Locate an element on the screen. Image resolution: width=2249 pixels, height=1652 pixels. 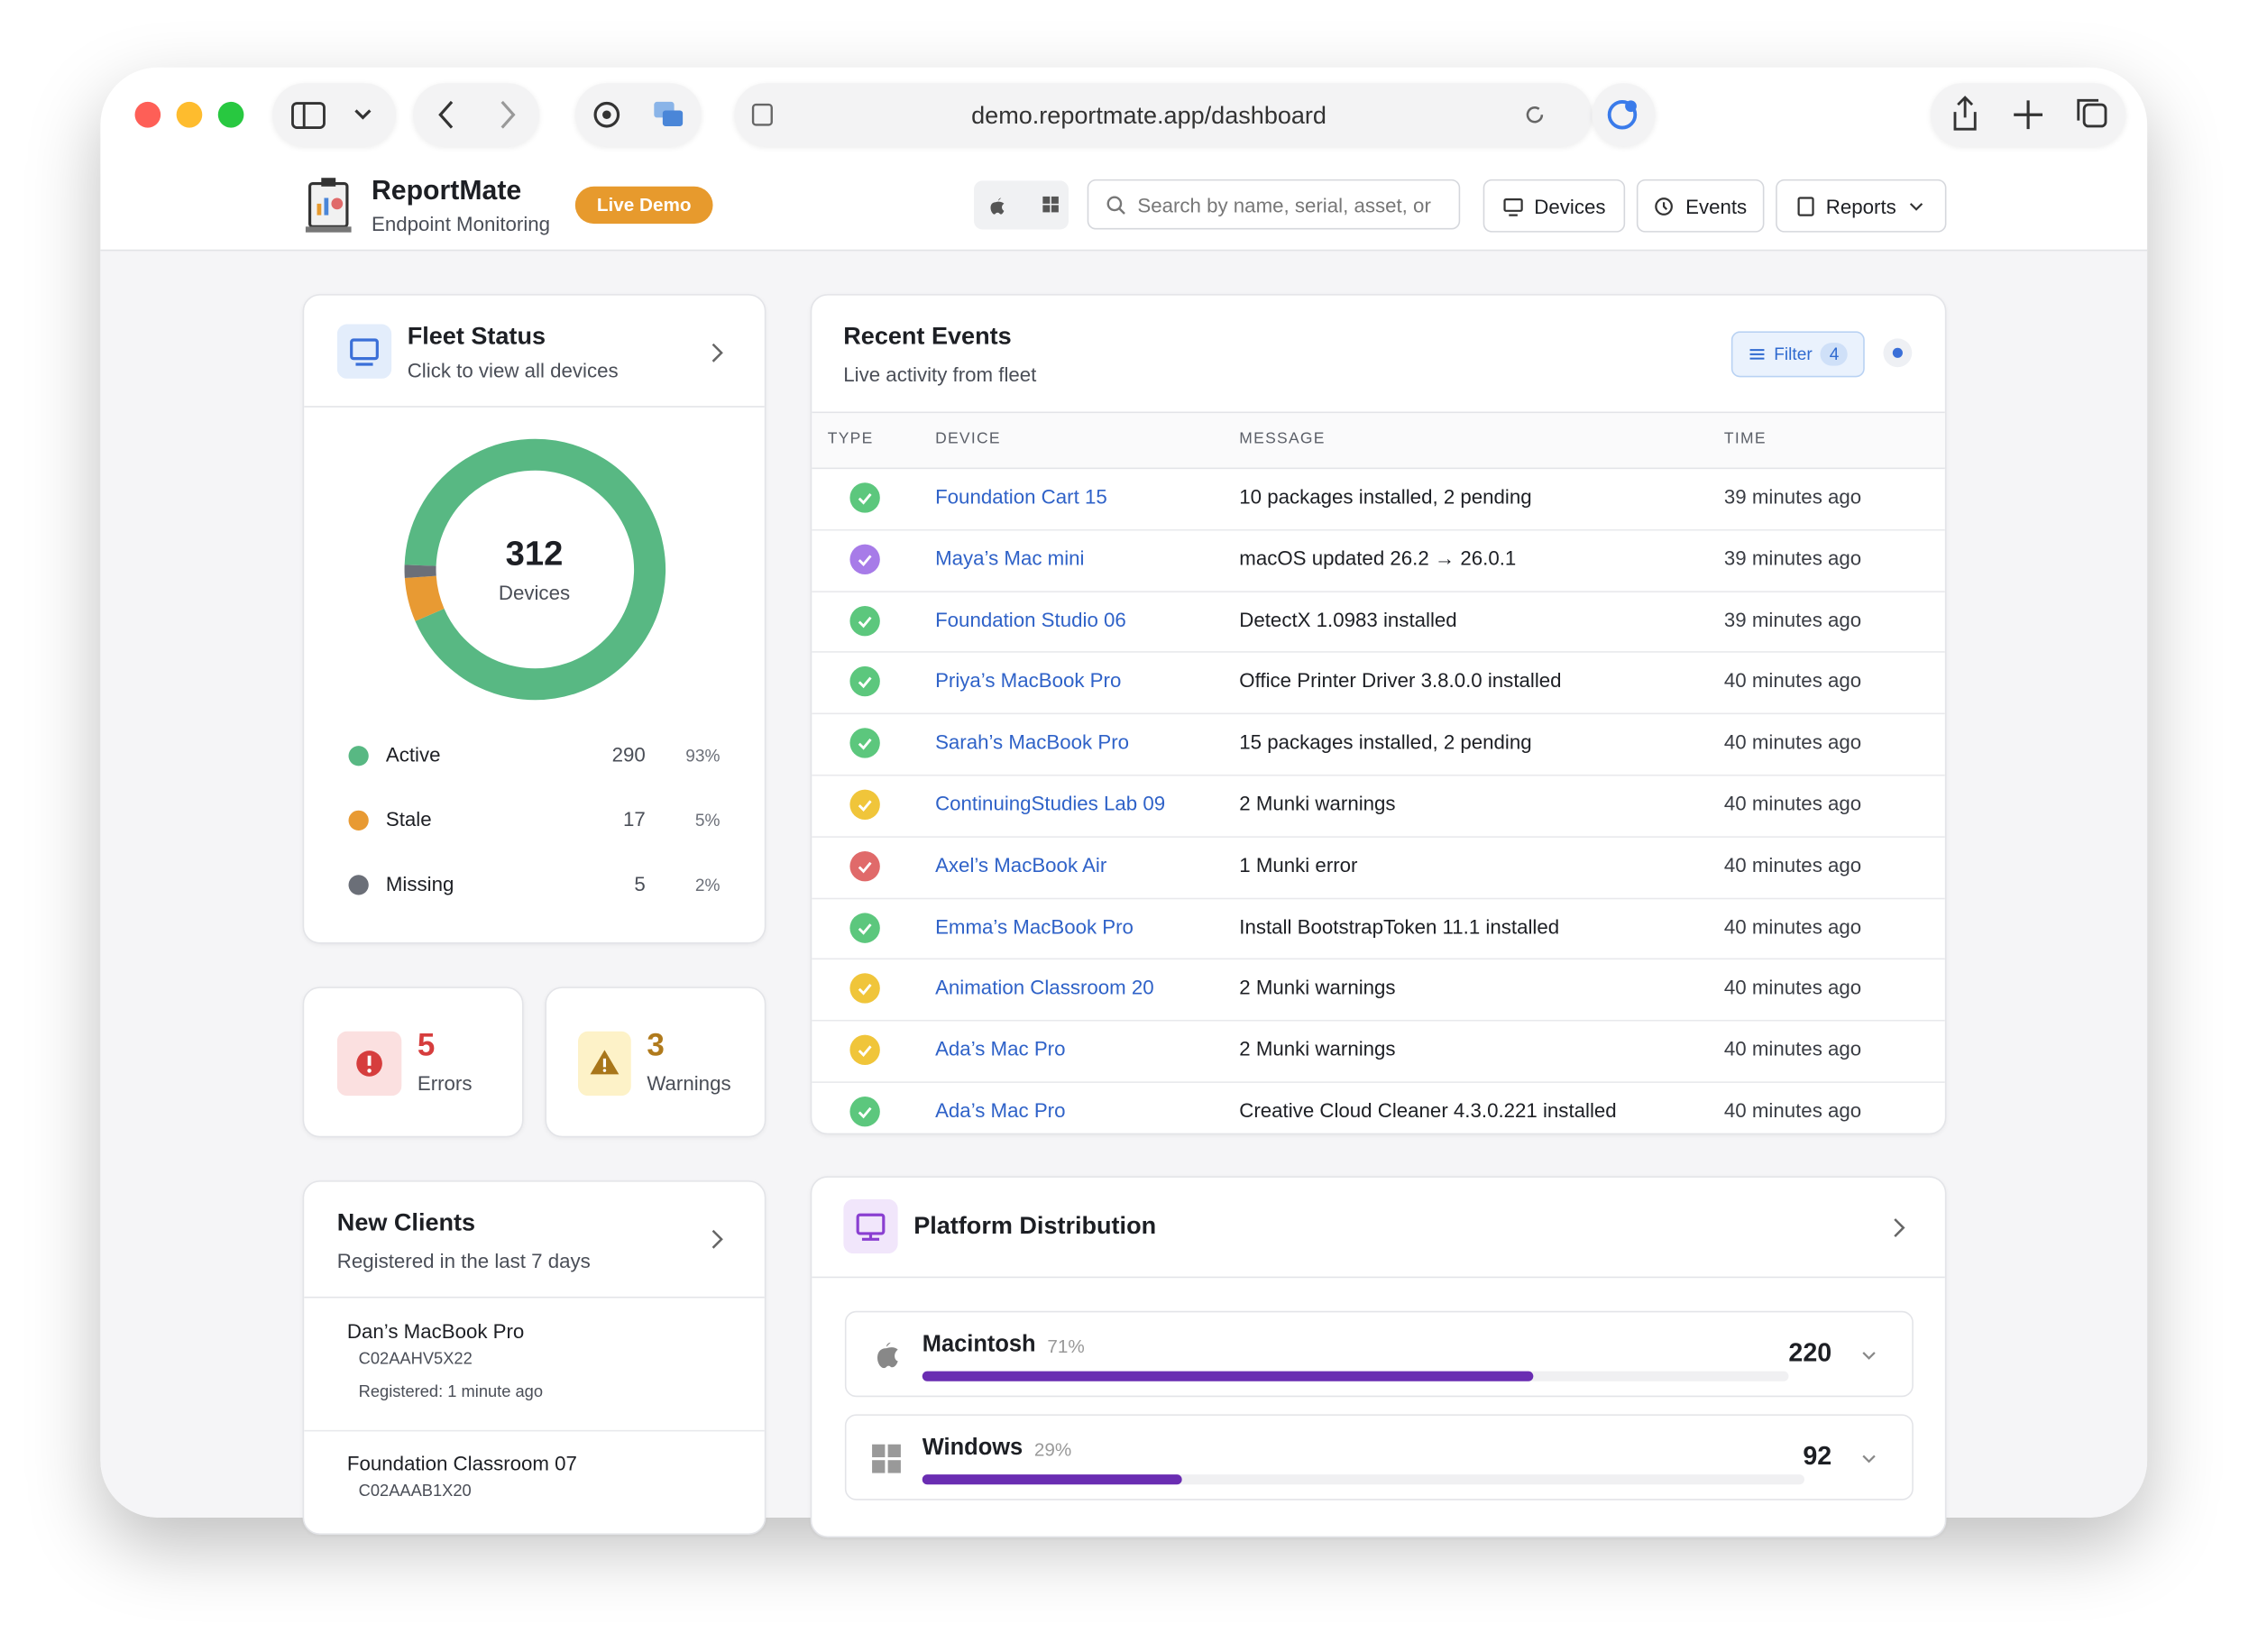
error-count: 5 is located at coordinates (426, 1044).